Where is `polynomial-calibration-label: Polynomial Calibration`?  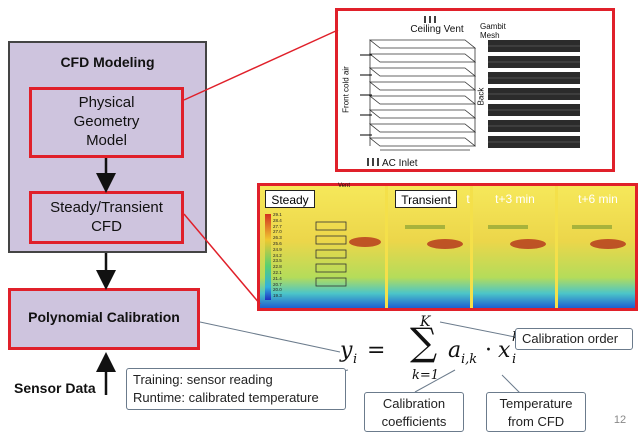
polynomial-calibration-label: Polynomial Calibration is located at coordinates (104, 317).